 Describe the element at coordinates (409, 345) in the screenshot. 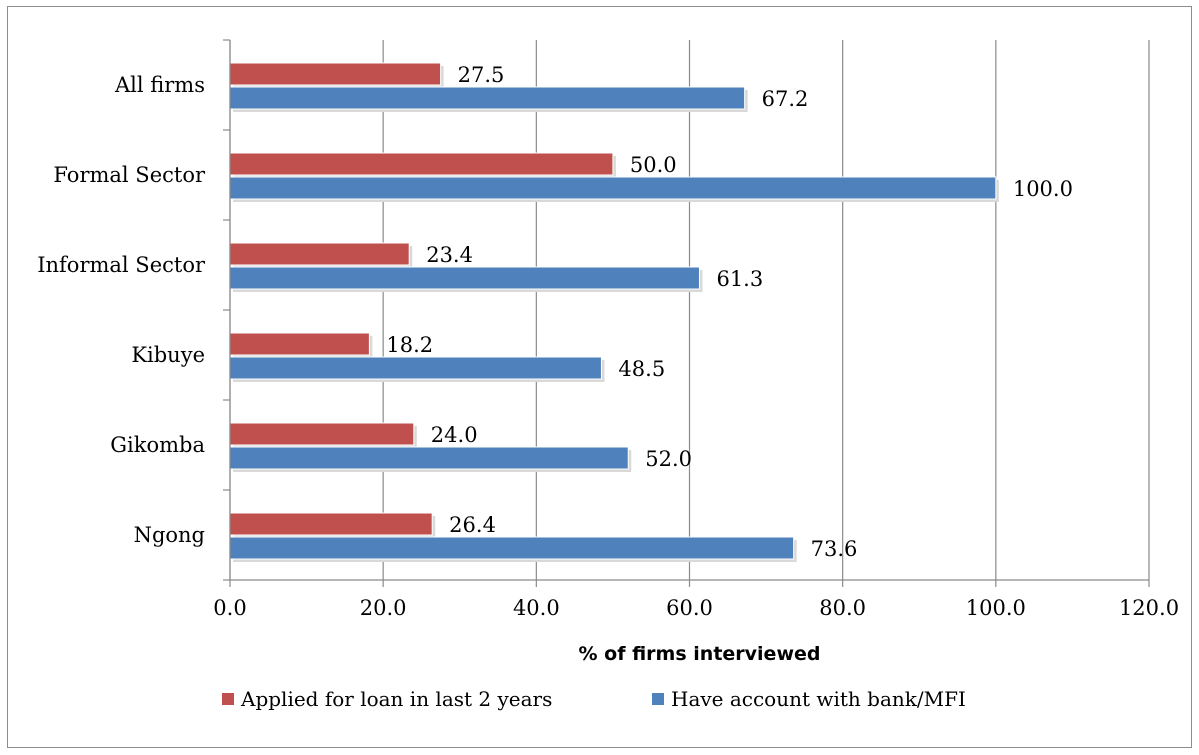

I see `data-label: 18.2` at that location.